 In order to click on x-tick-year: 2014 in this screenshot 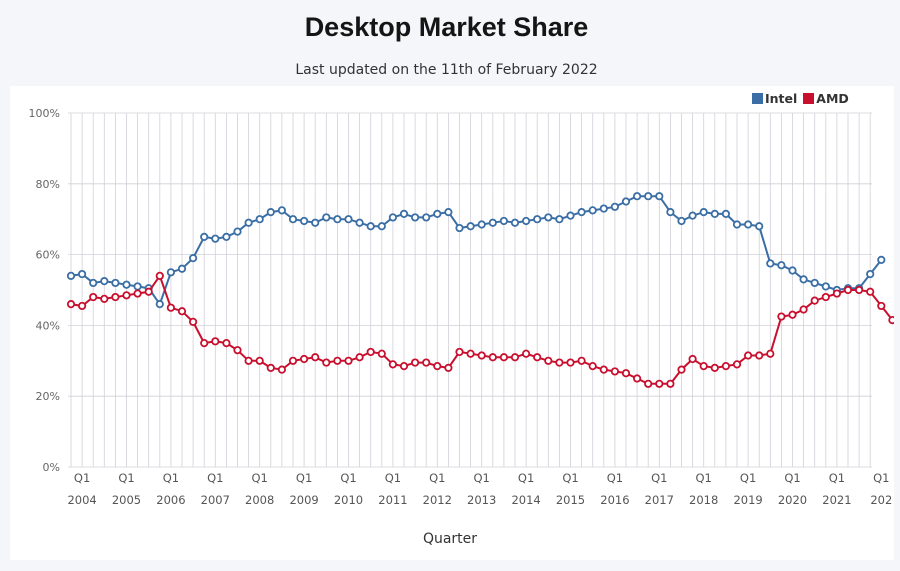, I will do `click(525, 500)`.